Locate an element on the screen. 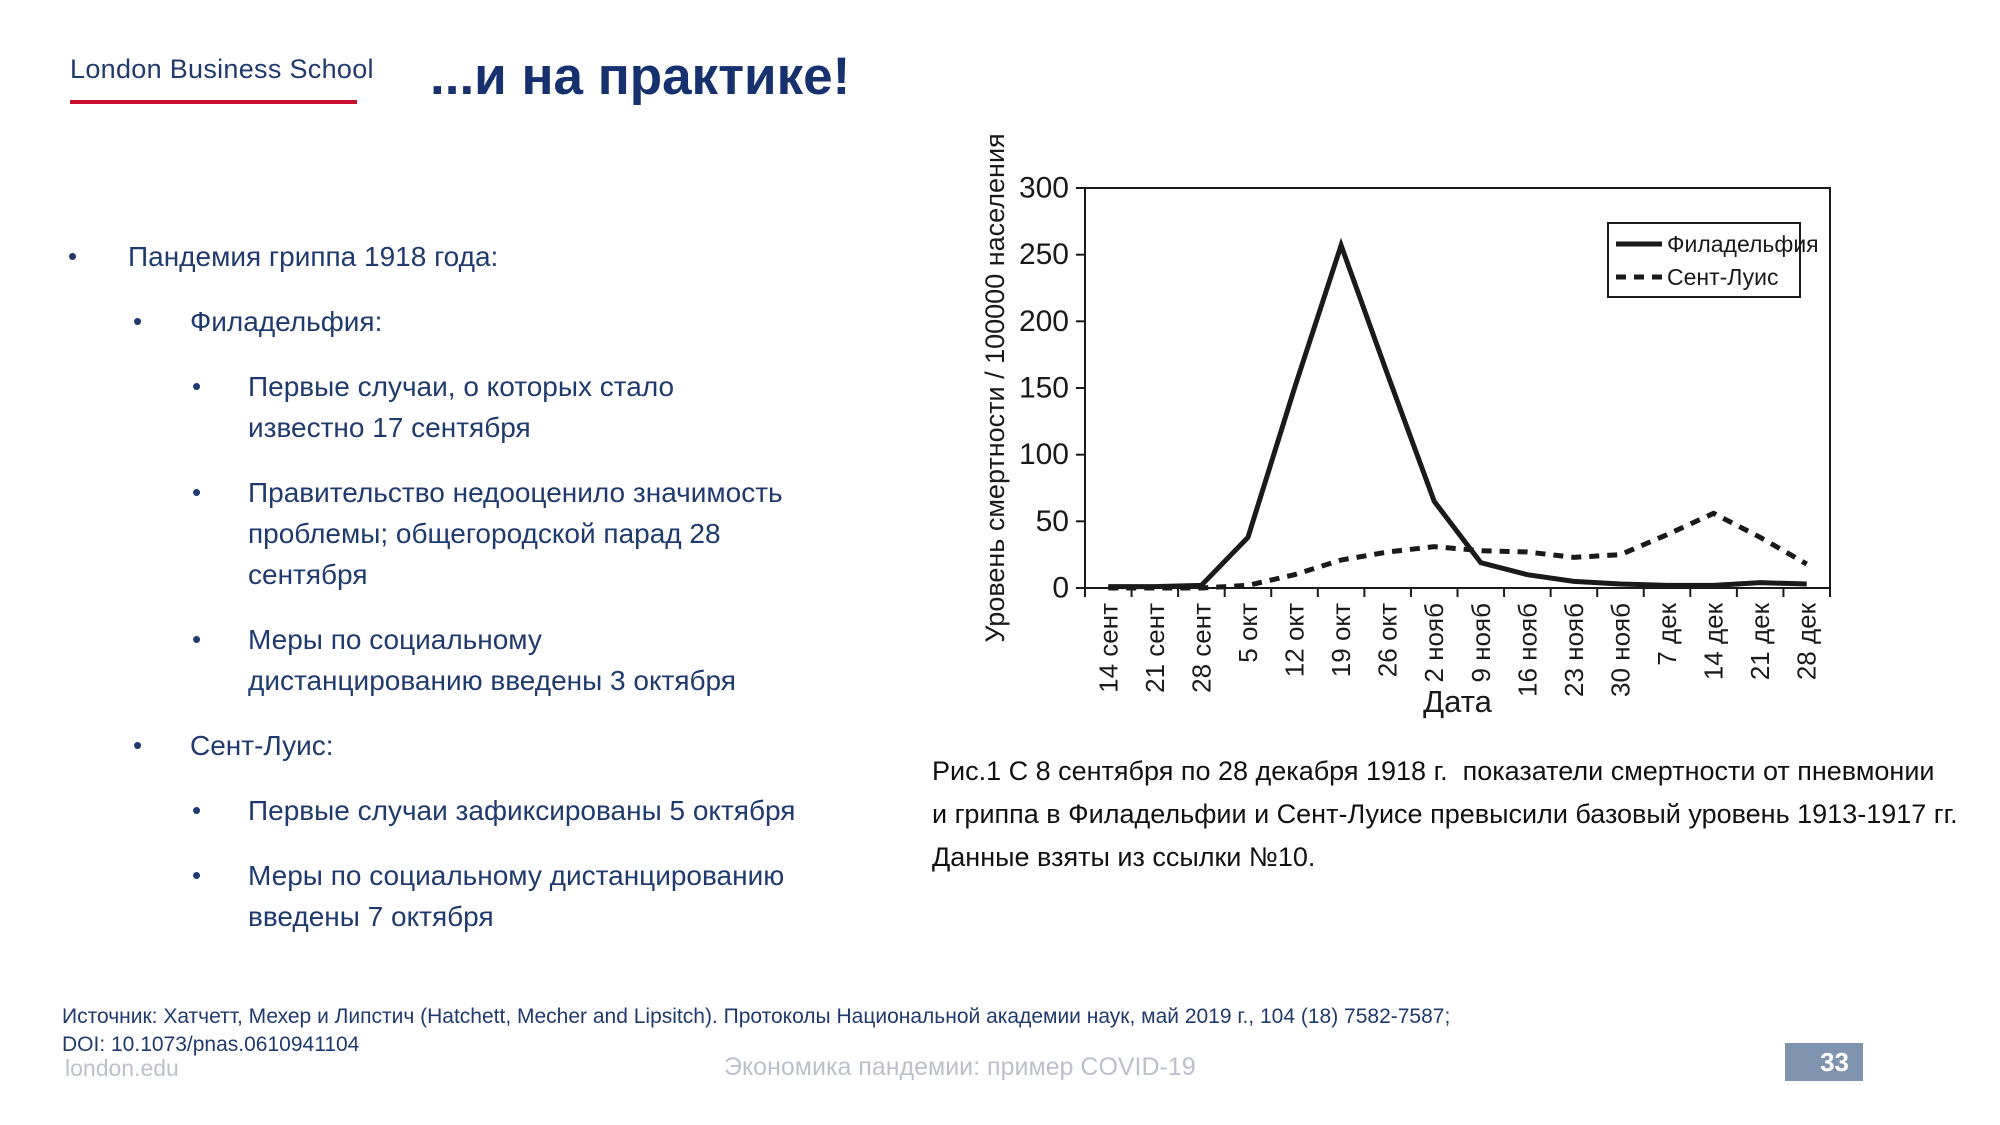 The height and width of the screenshot is (1125, 2000). lbs-logo-text: London Business School is located at coordinates (222, 69).